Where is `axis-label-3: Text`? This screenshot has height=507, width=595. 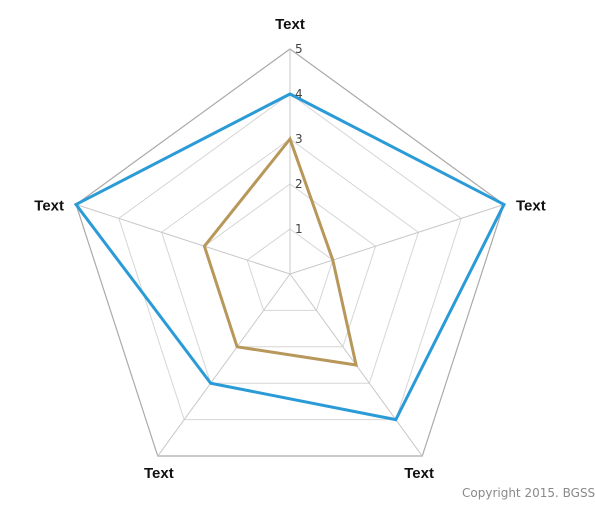 axis-label-3: Text is located at coordinates (159, 473).